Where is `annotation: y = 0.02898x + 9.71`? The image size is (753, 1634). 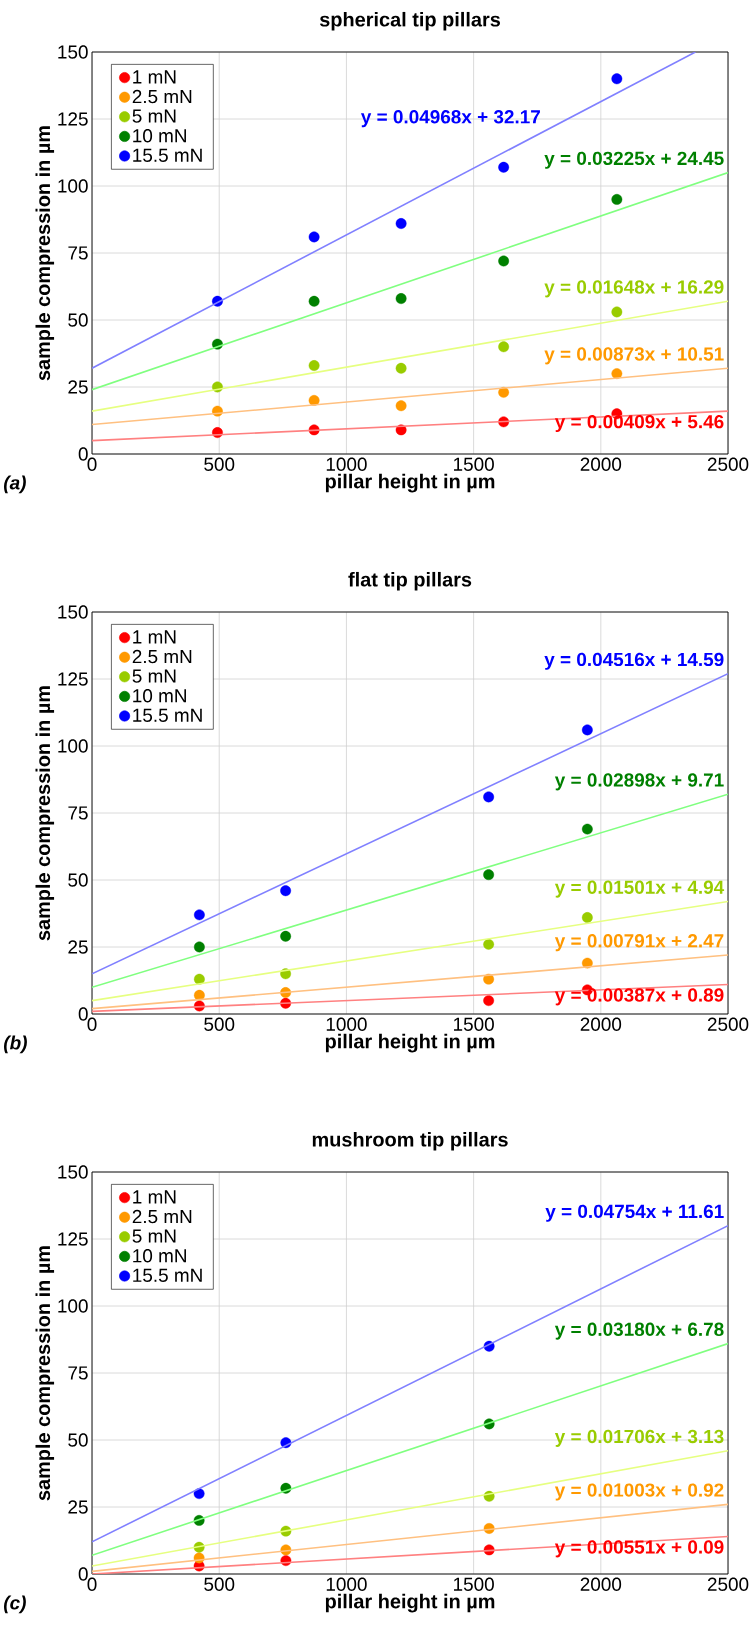 annotation: y = 0.02898x + 9.71 is located at coordinates (639, 782).